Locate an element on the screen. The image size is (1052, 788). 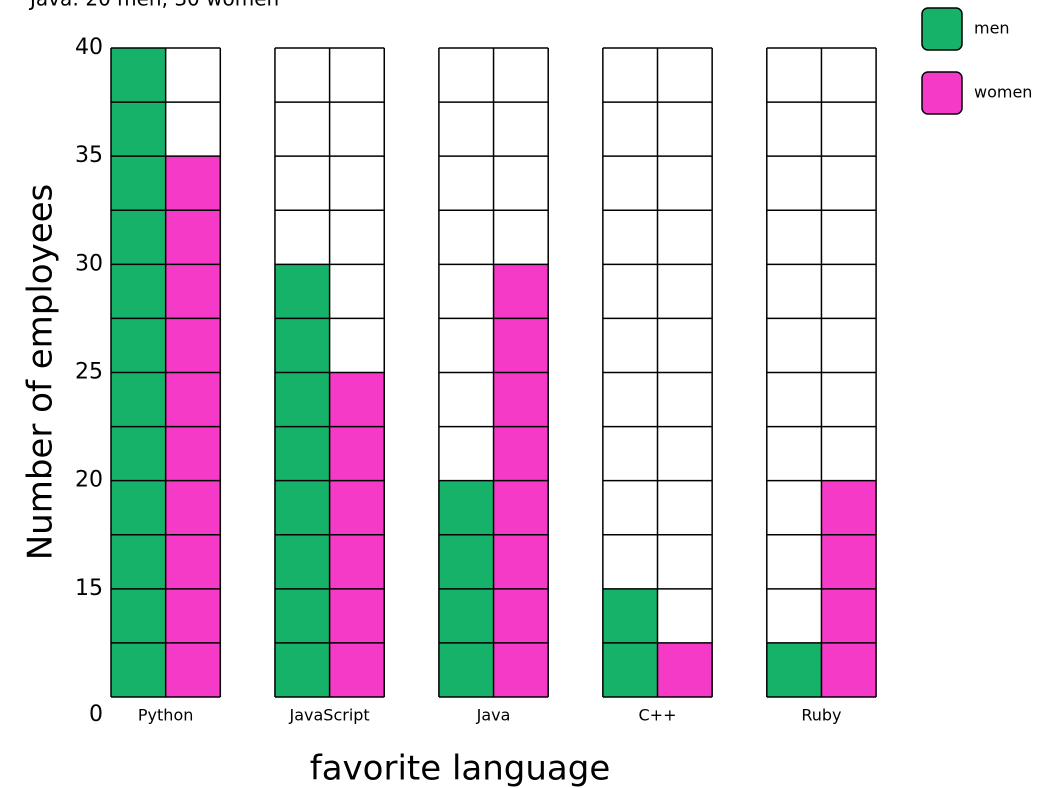
y-tick-label: 15 is located at coordinates (89, 588).